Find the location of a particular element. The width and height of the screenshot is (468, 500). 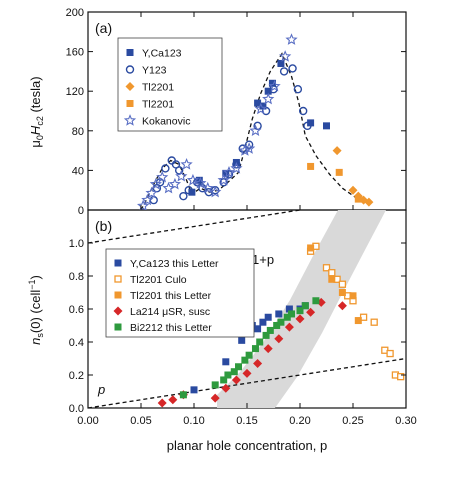

panel-b-xtick-label: 0.00 is located at coordinates (87, 421).